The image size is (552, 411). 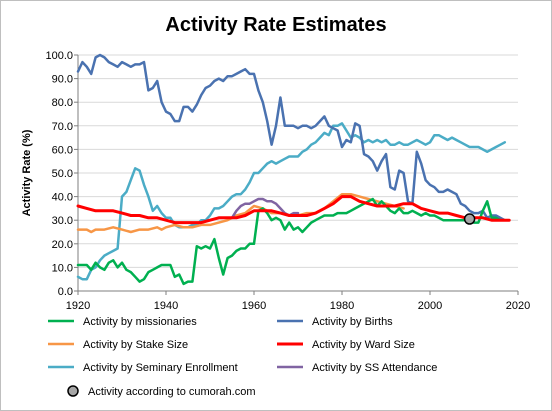 What do you see at coordinates (374, 368) in the screenshot?
I see `legend-label-activity-by-ss-attendance: Activity by SS Attendance` at bounding box center [374, 368].